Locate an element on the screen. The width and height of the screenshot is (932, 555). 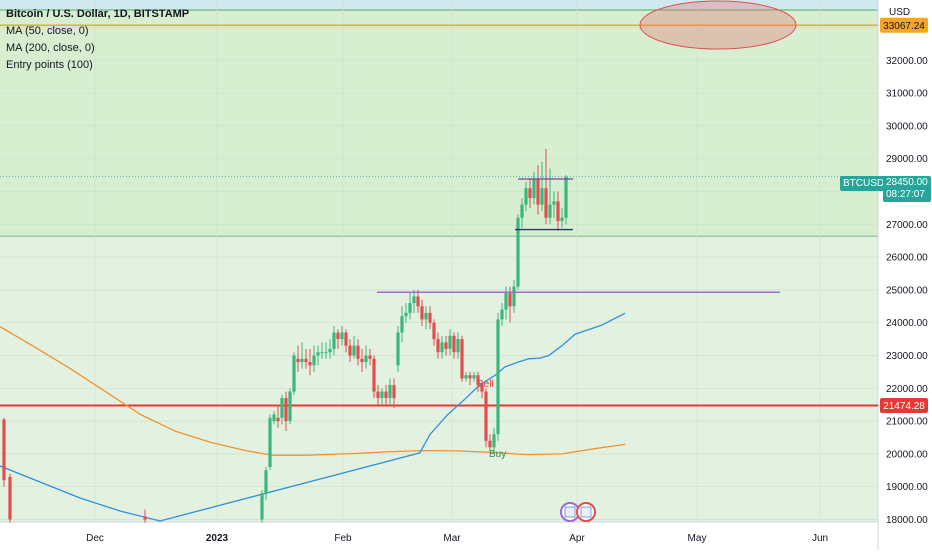
chart-title: Bitcoin / U.S. Dollar, 1D, BITSTAMP is located at coordinates (98, 14).